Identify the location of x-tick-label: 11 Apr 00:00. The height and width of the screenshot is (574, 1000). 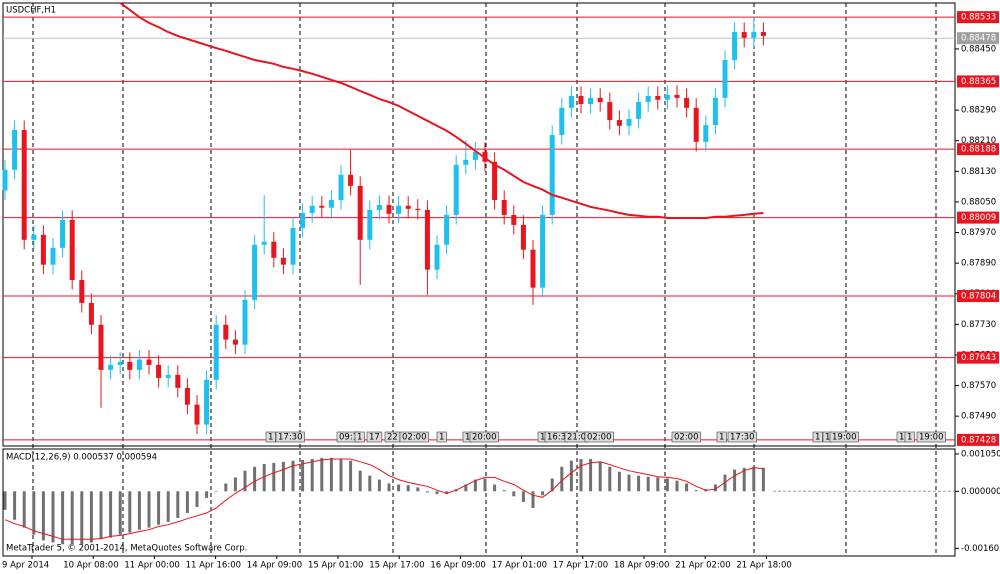
(151, 566).